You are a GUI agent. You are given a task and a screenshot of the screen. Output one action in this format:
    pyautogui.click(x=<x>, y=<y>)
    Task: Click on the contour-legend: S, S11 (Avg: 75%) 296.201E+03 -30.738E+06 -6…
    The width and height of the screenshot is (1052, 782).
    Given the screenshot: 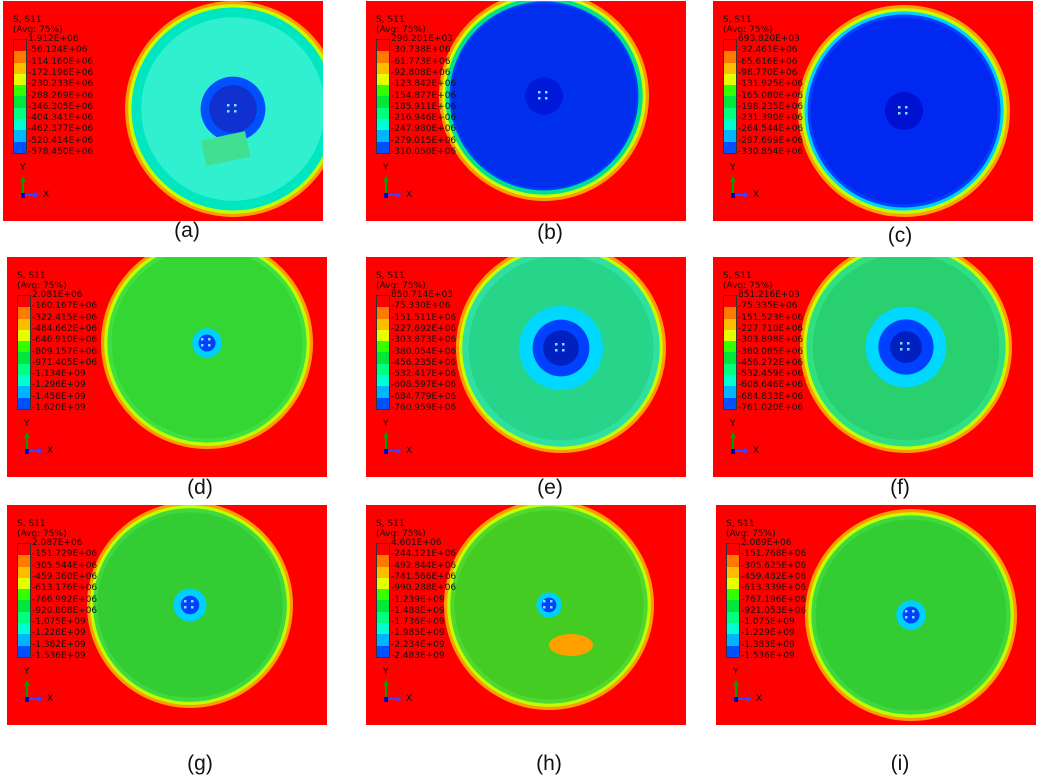 What is the action you would take?
    pyautogui.click(x=416, y=86)
    